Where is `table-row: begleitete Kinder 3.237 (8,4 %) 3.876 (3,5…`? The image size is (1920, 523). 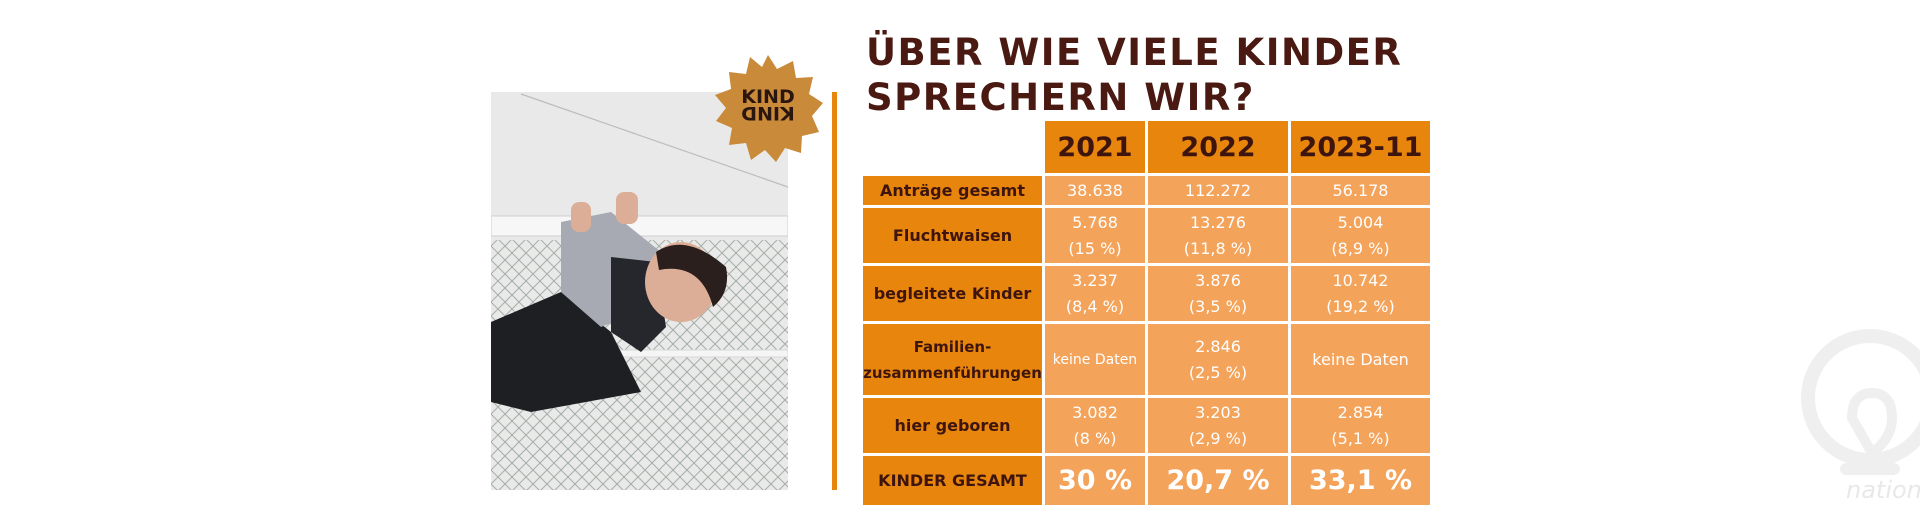
table-row: begleitete Kinder 3.237 (8,4 %) 3.876 (3,5… is located at coordinates (1146, 293).